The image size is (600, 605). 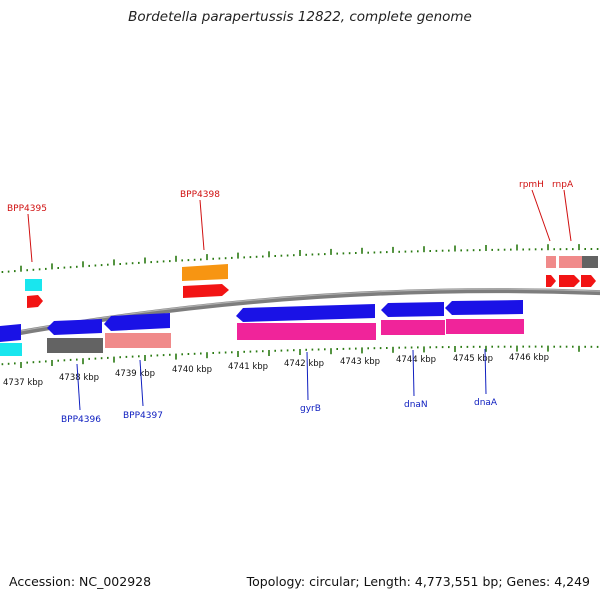 I want to click on reverse-strand-features, so click(x=262, y=328).